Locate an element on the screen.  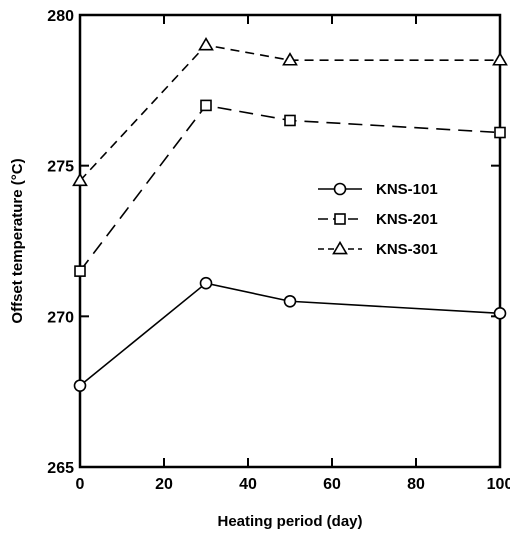
x-tick-label: 0 is located at coordinates (80, 484).